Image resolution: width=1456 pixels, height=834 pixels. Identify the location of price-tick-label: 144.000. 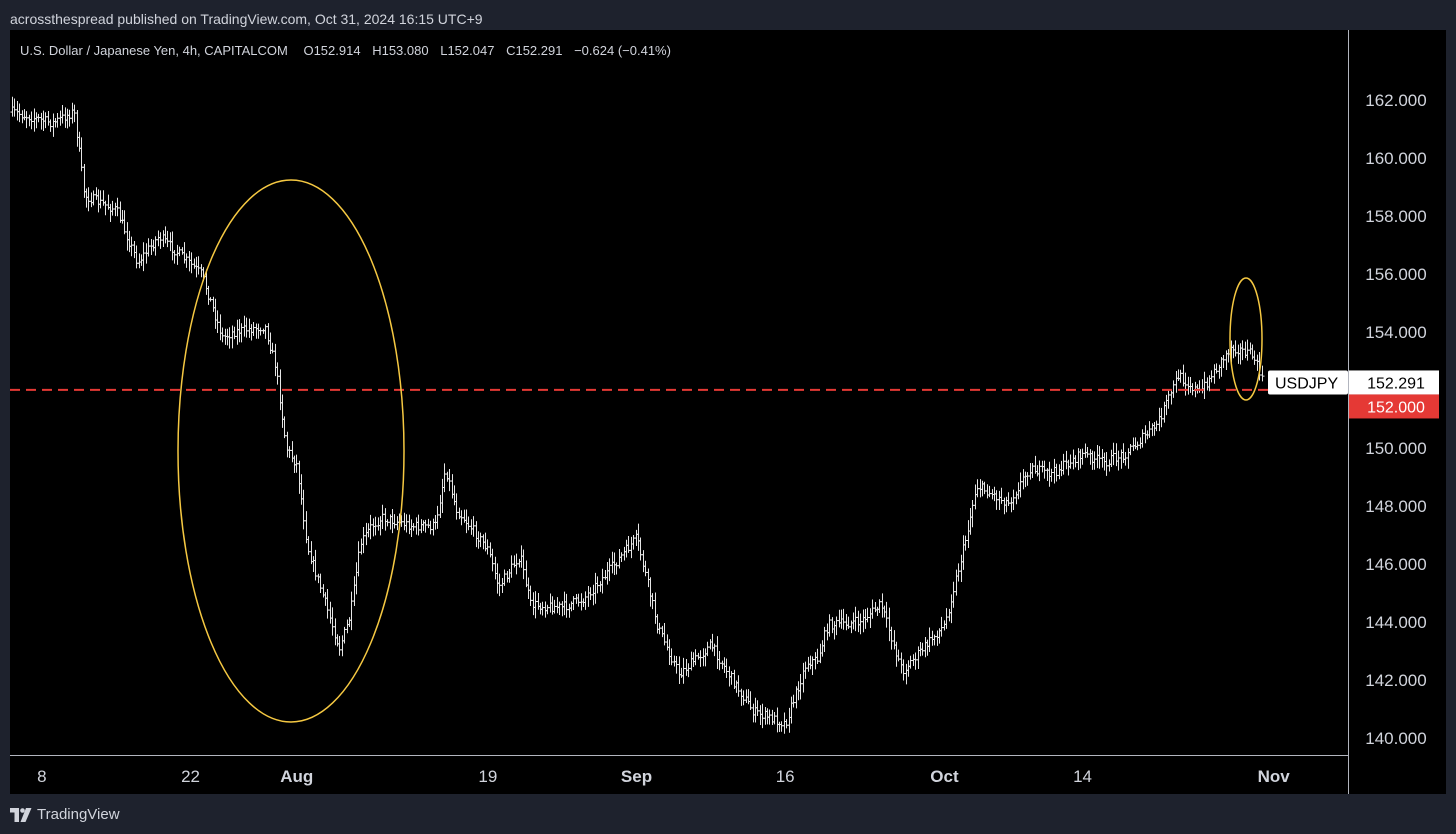
(1395, 622).